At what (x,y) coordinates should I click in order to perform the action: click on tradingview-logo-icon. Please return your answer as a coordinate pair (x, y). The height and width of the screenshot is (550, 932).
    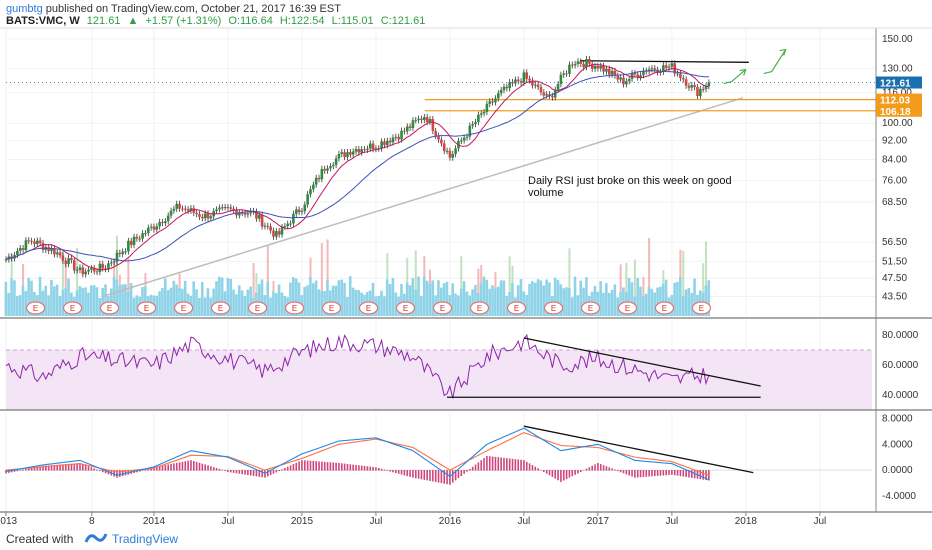
    Looking at the image, I should click on (96, 538).